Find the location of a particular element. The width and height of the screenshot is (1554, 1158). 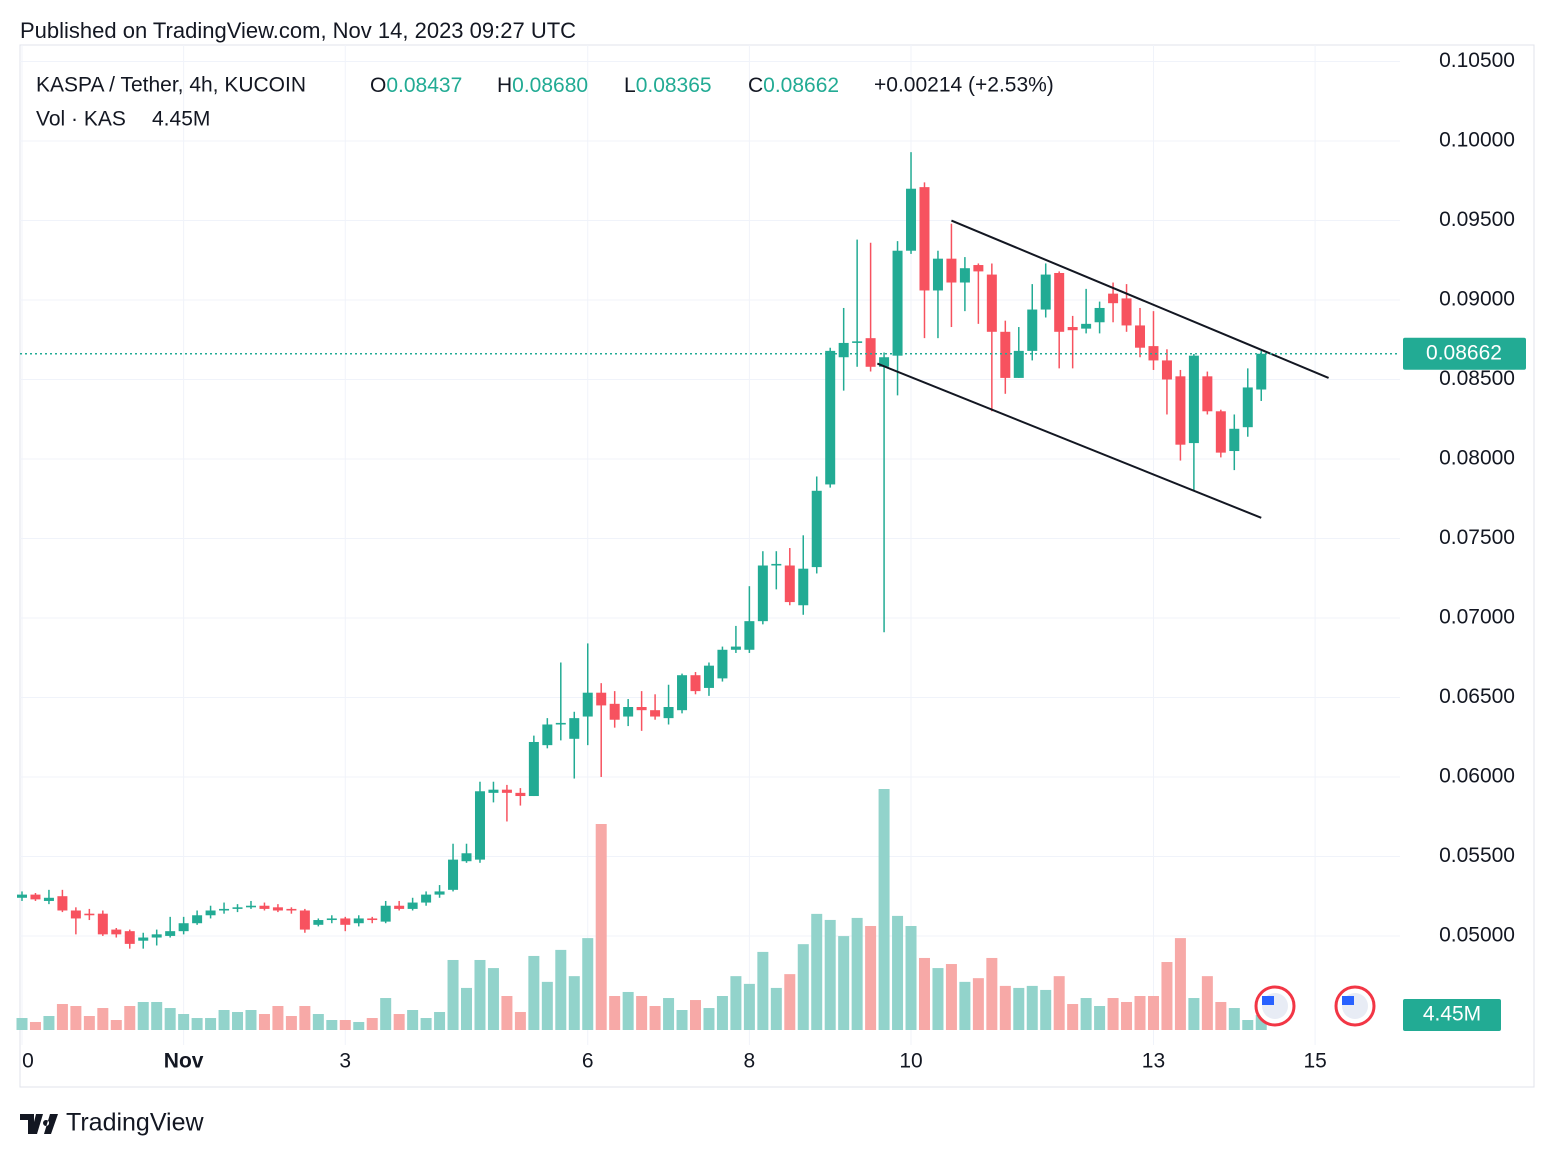

ohlc-key: L is located at coordinates (630, 85).